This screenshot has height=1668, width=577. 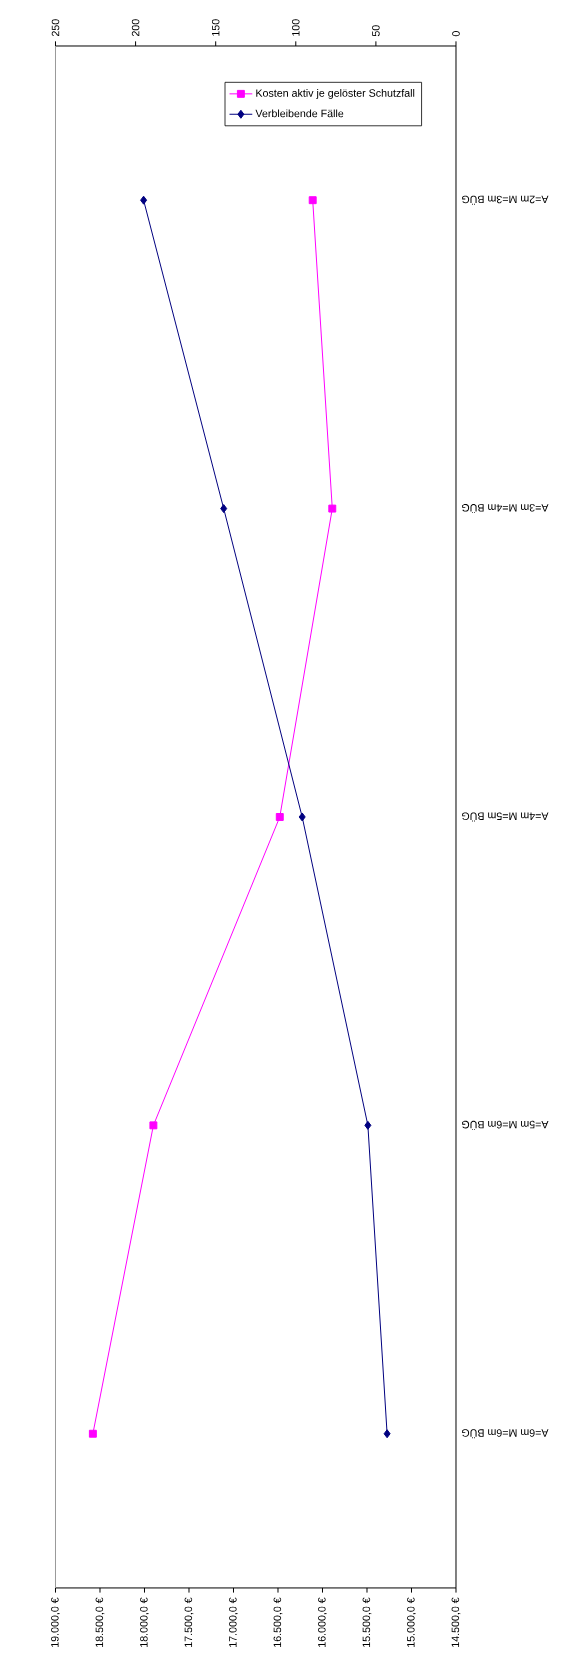 What do you see at coordinates (376, 31) in the screenshot?
I see `x2-tick-label: 50` at bounding box center [376, 31].